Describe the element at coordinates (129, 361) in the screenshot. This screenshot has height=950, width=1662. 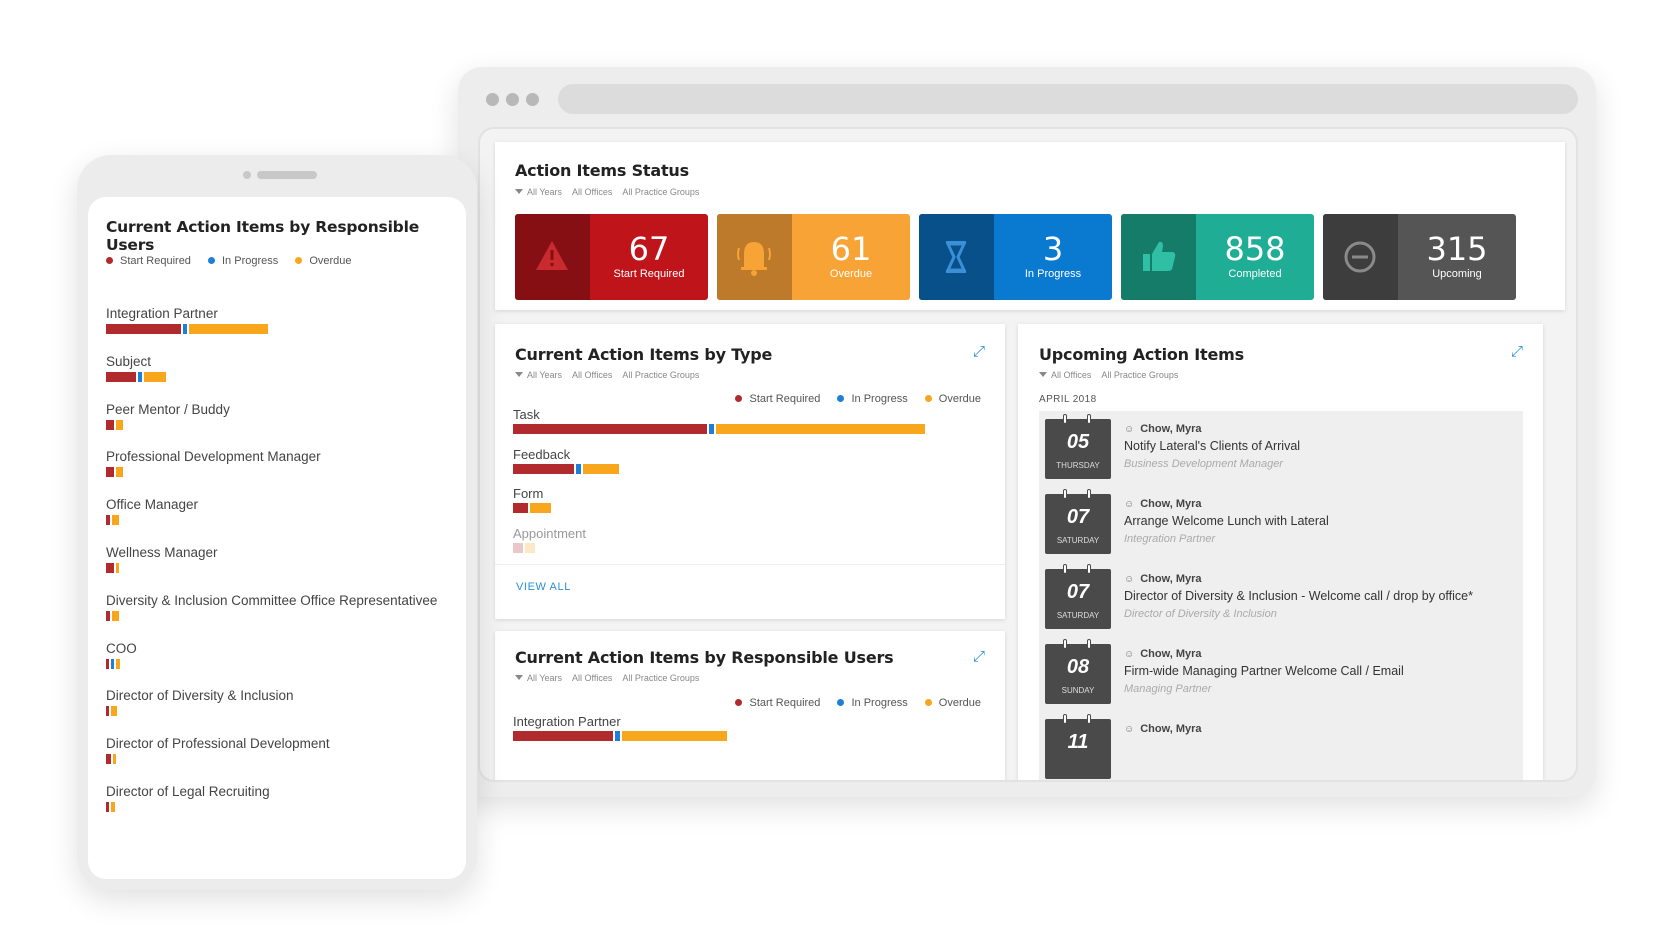
I see `bar-label: Subject` at that location.